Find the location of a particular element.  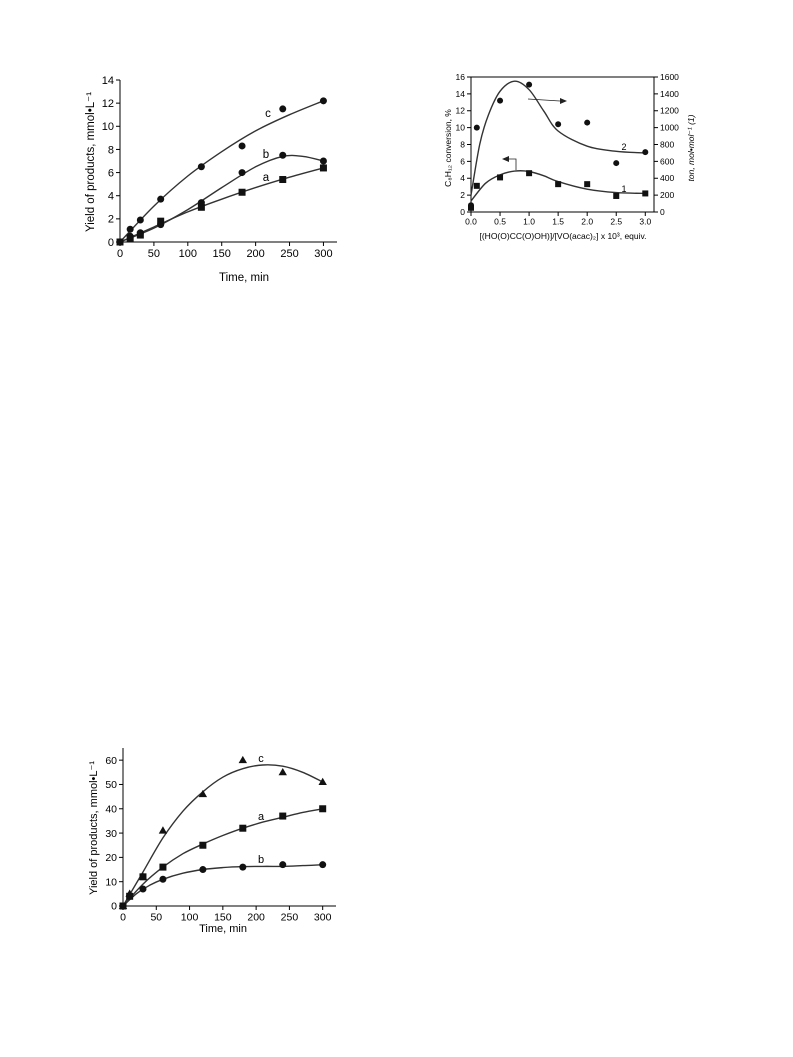

series-label-a: a is located at coordinates (261, 817).